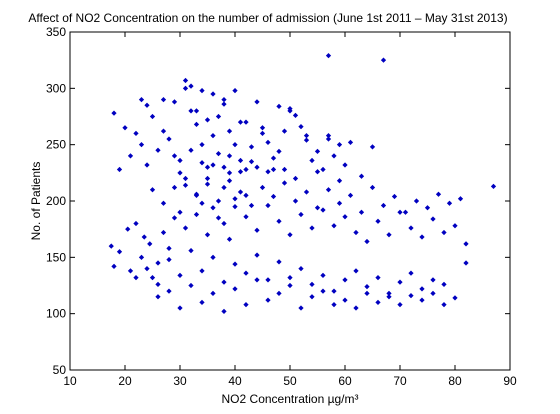 The image size is (560, 414). What do you see at coordinates (235, 381) in the screenshot?
I see `x-tick-label: 40` at bounding box center [235, 381].